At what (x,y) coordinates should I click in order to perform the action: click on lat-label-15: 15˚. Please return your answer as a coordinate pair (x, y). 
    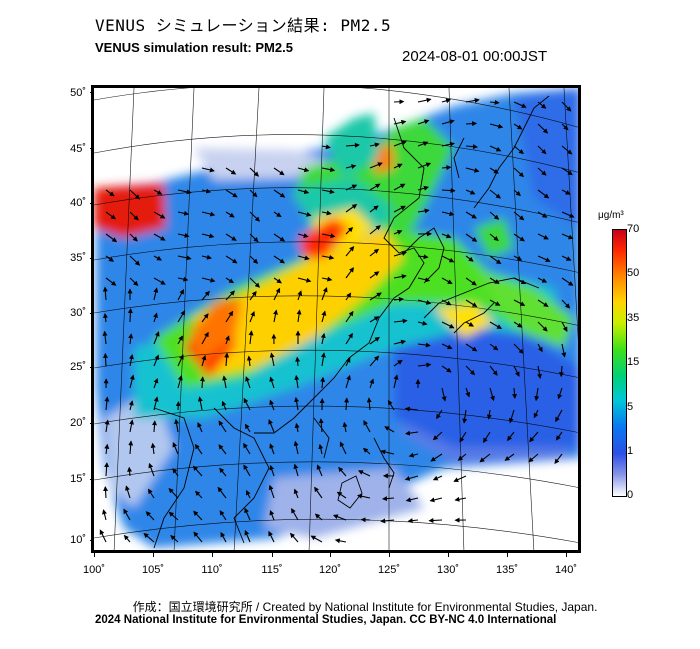
    Looking at the image, I should click on (78, 479).